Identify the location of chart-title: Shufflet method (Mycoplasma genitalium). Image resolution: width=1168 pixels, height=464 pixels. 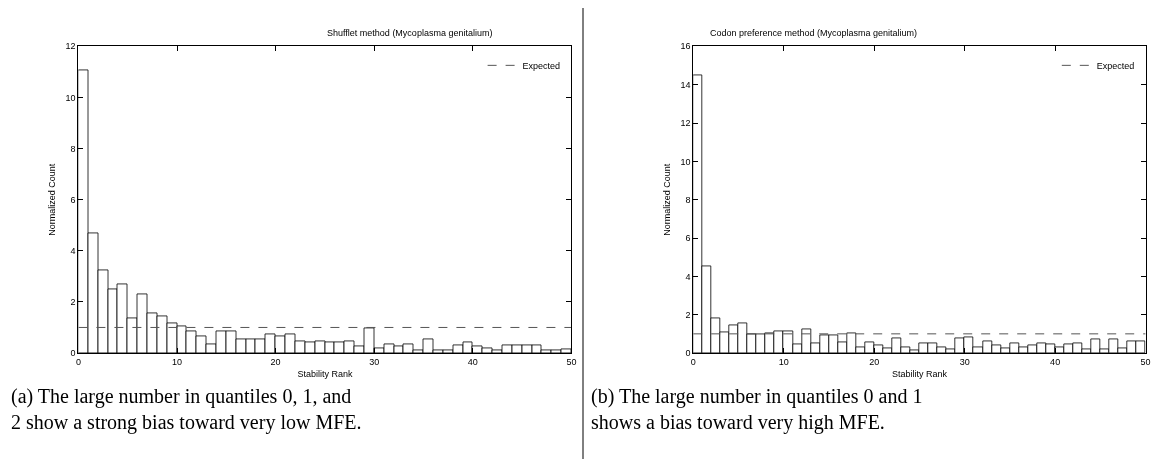
(410, 33).